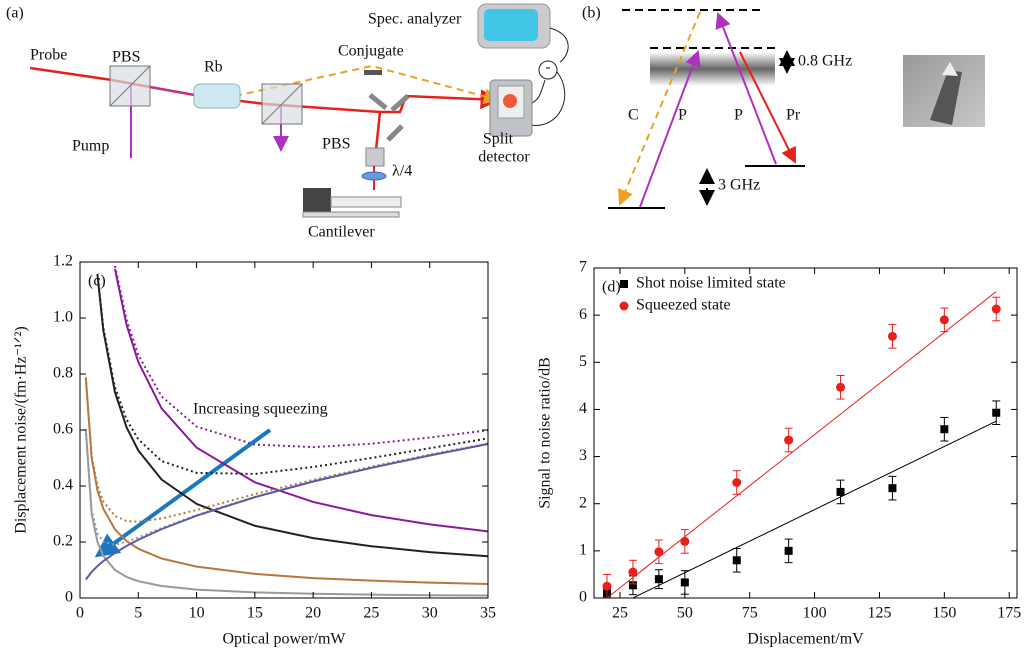 The height and width of the screenshot is (657, 1029). I want to click on panel-label: (b), so click(591, 13).